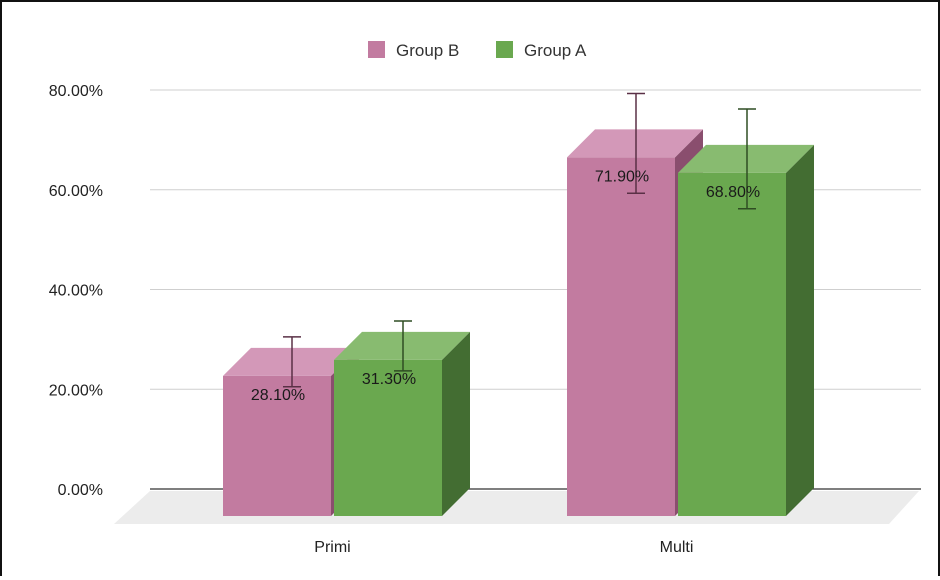 Image resolution: width=940 pixels, height=580 pixels. I want to click on legend: Group B Group A, so click(477, 50).